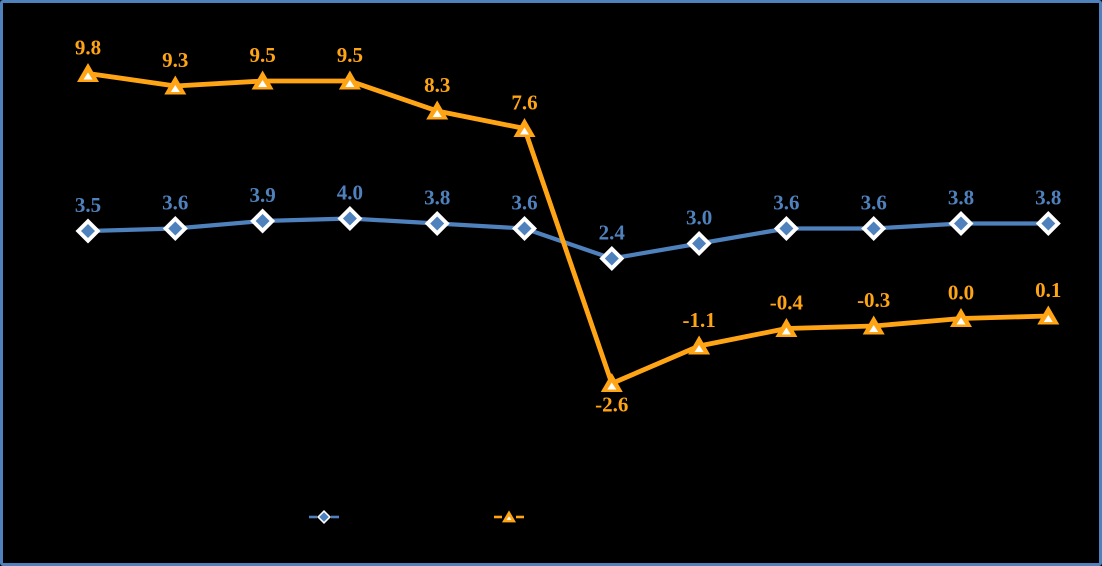  What do you see at coordinates (175, 60) in the screenshot?
I see `data-label: 9.3` at bounding box center [175, 60].